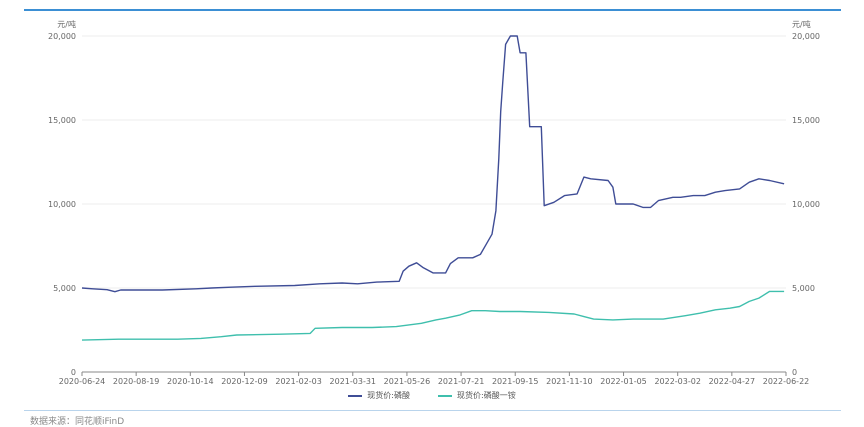 Image resolution: width=864 pixels, height=427 pixels. I want to click on y-axis-unit-left: 元/吨, so click(66, 24).